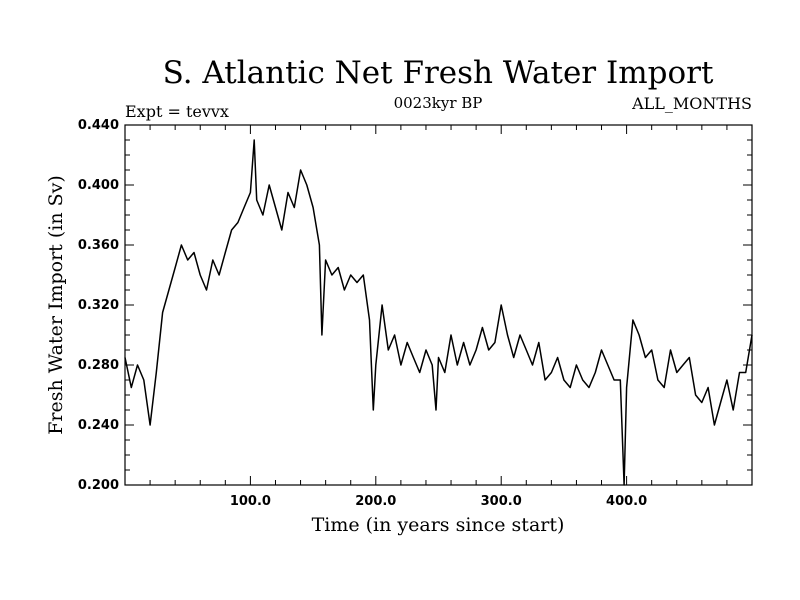  Describe the element at coordinates (177, 111) in the screenshot. I see `chart-left-label: Expt = tevvx` at that location.